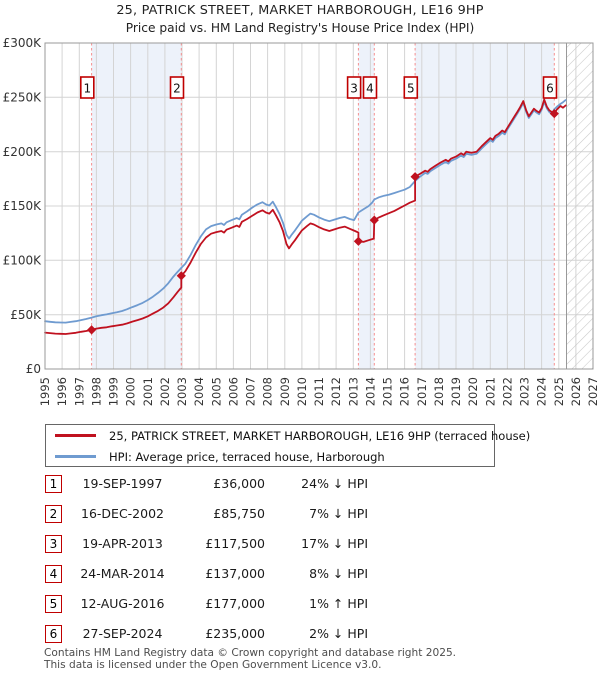 This screenshot has width=600, height=680. I want to click on x-axis-label: 2017, so click(422, 391).